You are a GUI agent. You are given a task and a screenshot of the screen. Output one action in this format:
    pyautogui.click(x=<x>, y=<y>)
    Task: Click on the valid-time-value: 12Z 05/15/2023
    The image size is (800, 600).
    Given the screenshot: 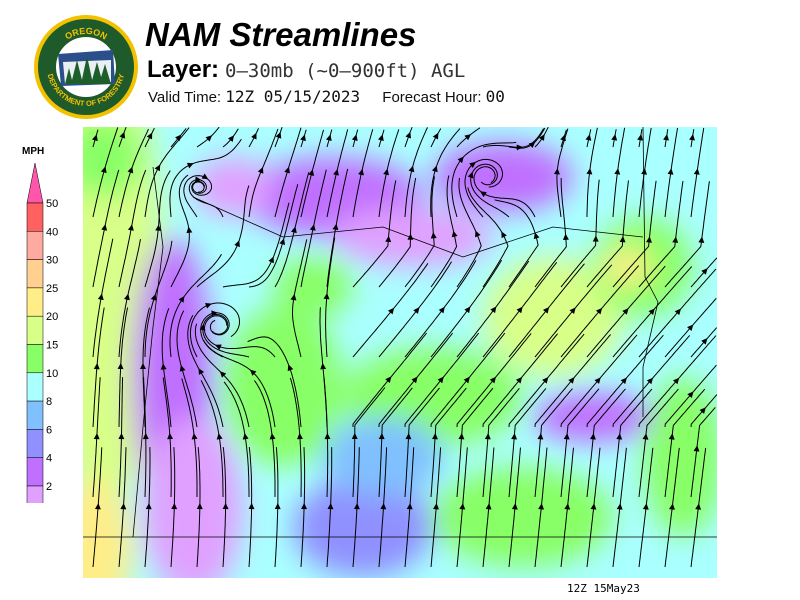 What is the action you would take?
    pyautogui.click(x=293, y=96)
    